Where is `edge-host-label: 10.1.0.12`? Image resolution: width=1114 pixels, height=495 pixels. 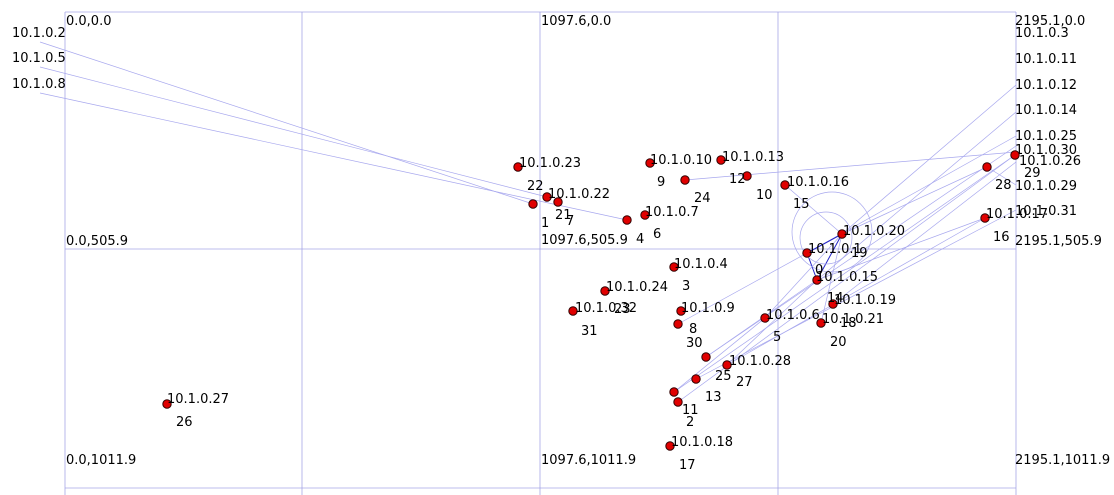 edge-host-label: 10.1.0.12 is located at coordinates (1046, 85).